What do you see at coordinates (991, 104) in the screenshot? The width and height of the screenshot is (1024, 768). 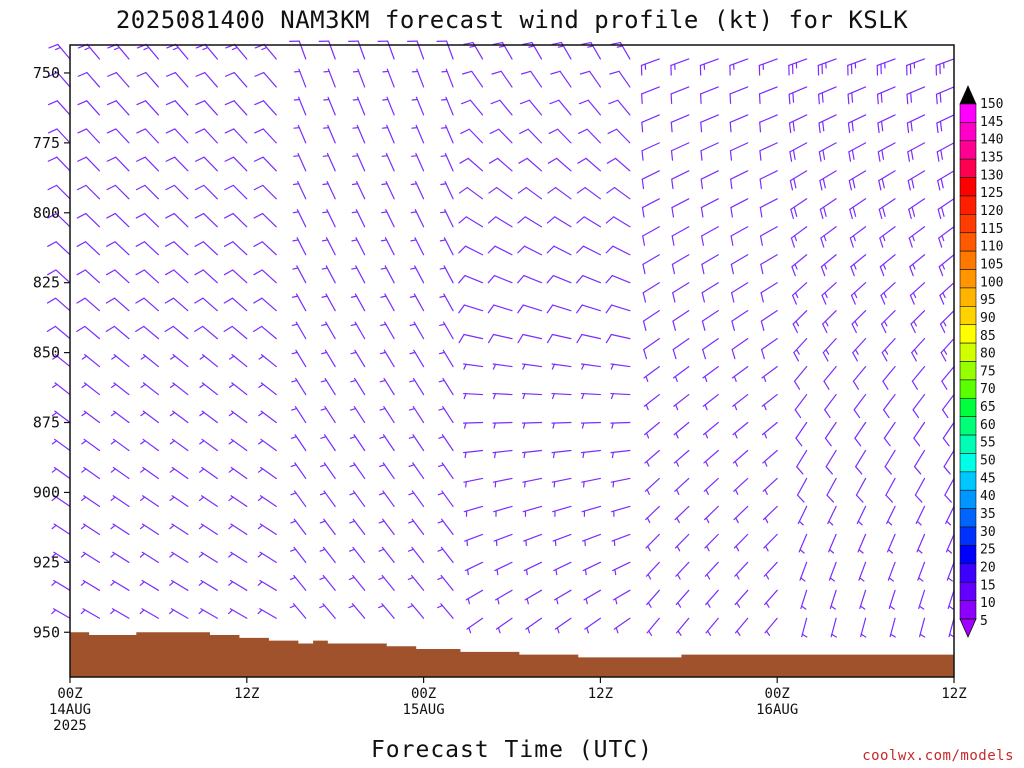 I see `colorbar-label: 150` at bounding box center [991, 104].